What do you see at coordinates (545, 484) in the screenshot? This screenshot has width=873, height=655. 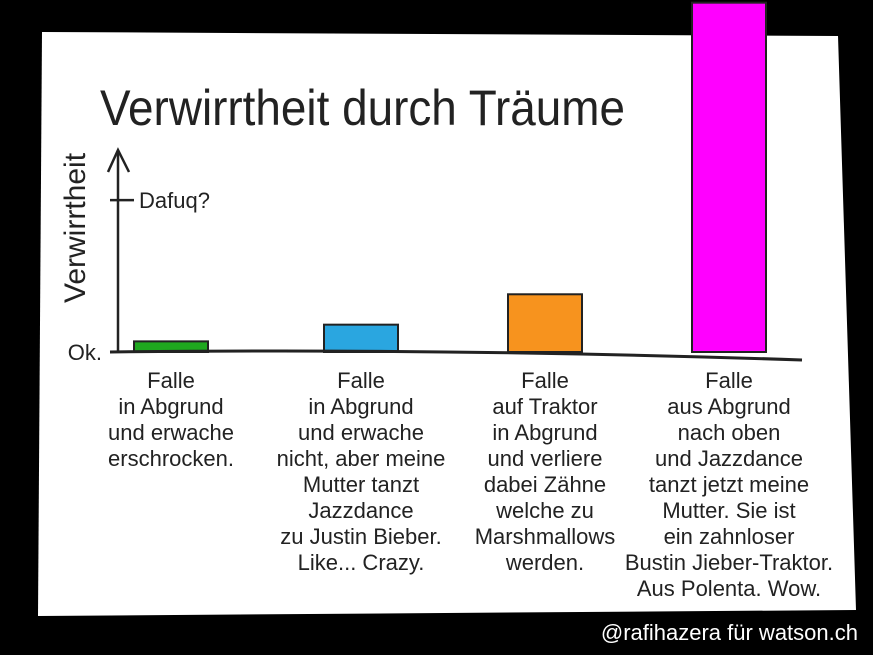 I see `x-tick-label-line: dabei Zähne` at bounding box center [545, 484].